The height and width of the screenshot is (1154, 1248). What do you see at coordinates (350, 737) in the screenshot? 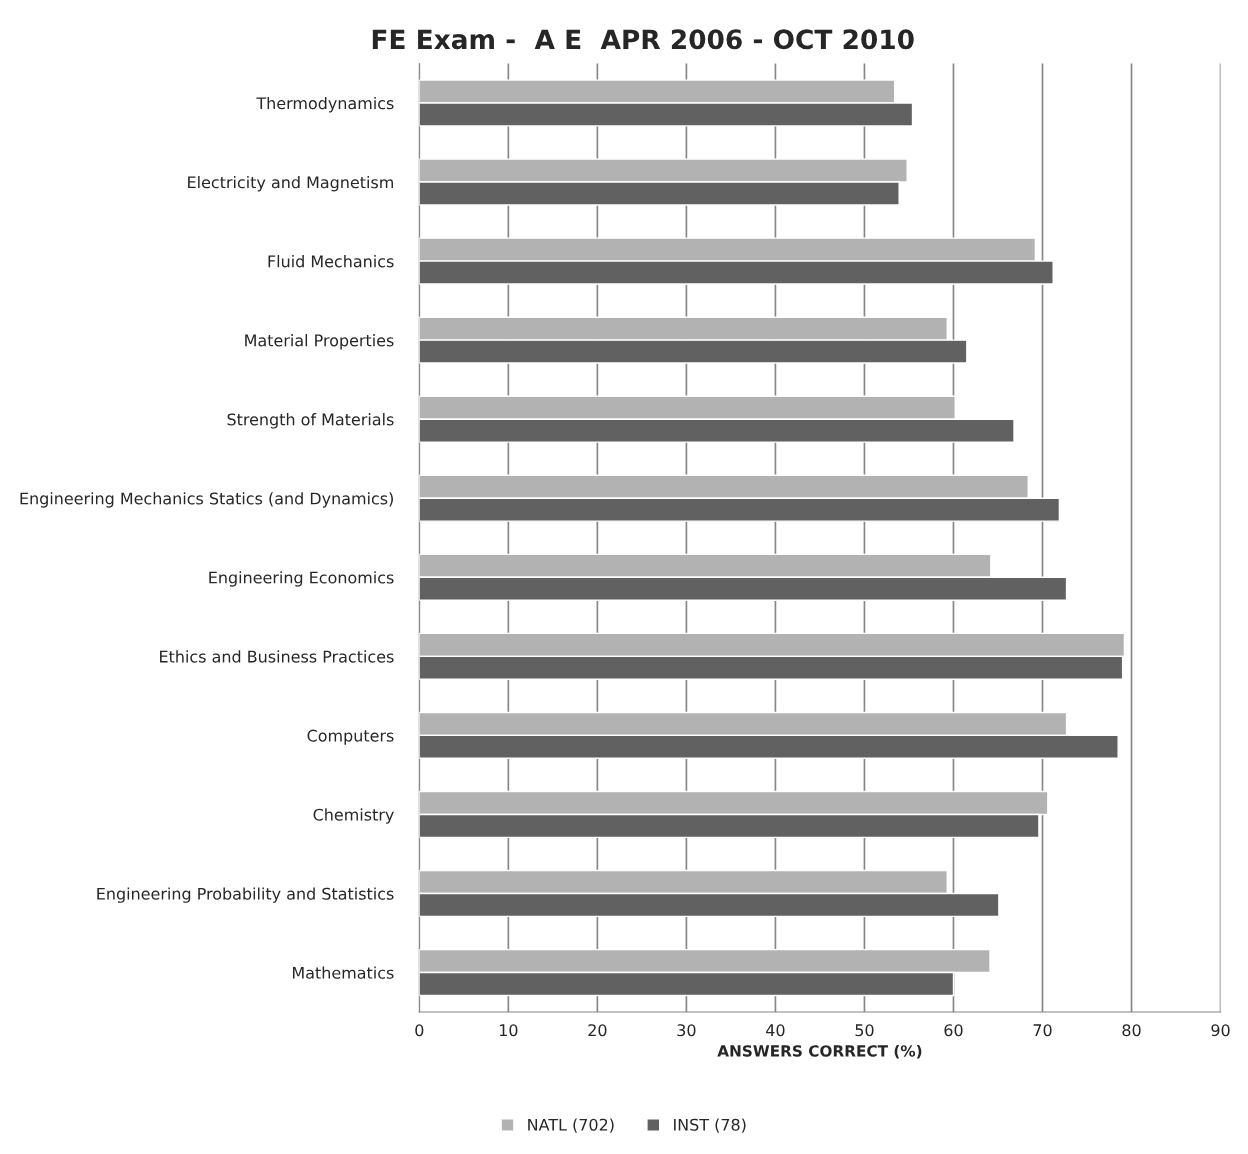
I see `y-tick-label: Computers` at bounding box center [350, 737].